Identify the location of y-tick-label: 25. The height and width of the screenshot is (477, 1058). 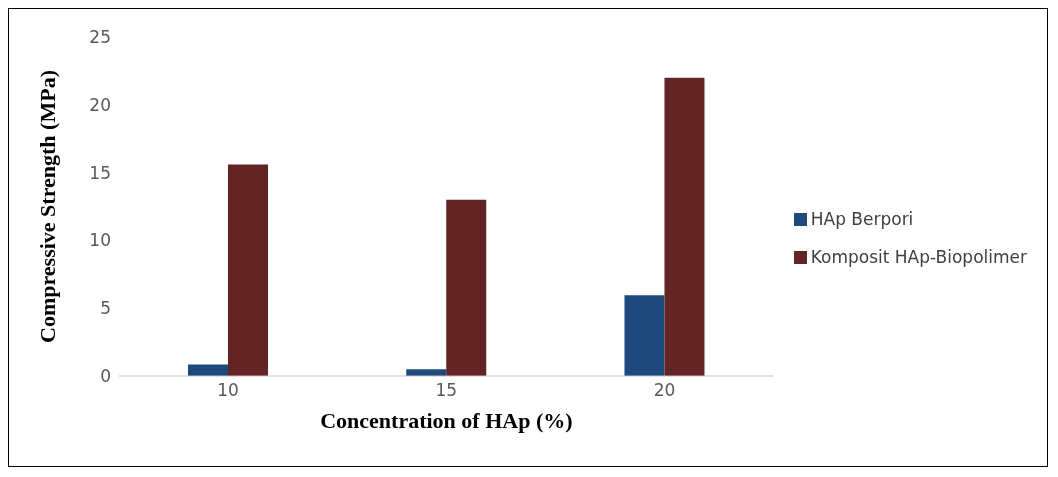
(100, 37).